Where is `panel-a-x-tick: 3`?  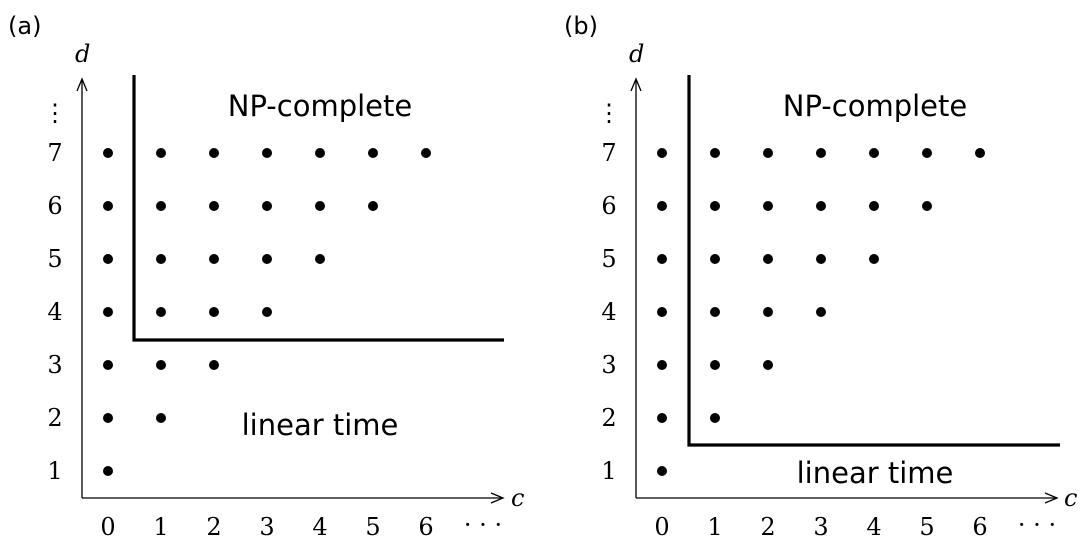 panel-a-x-tick: 3 is located at coordinates (266, 527).